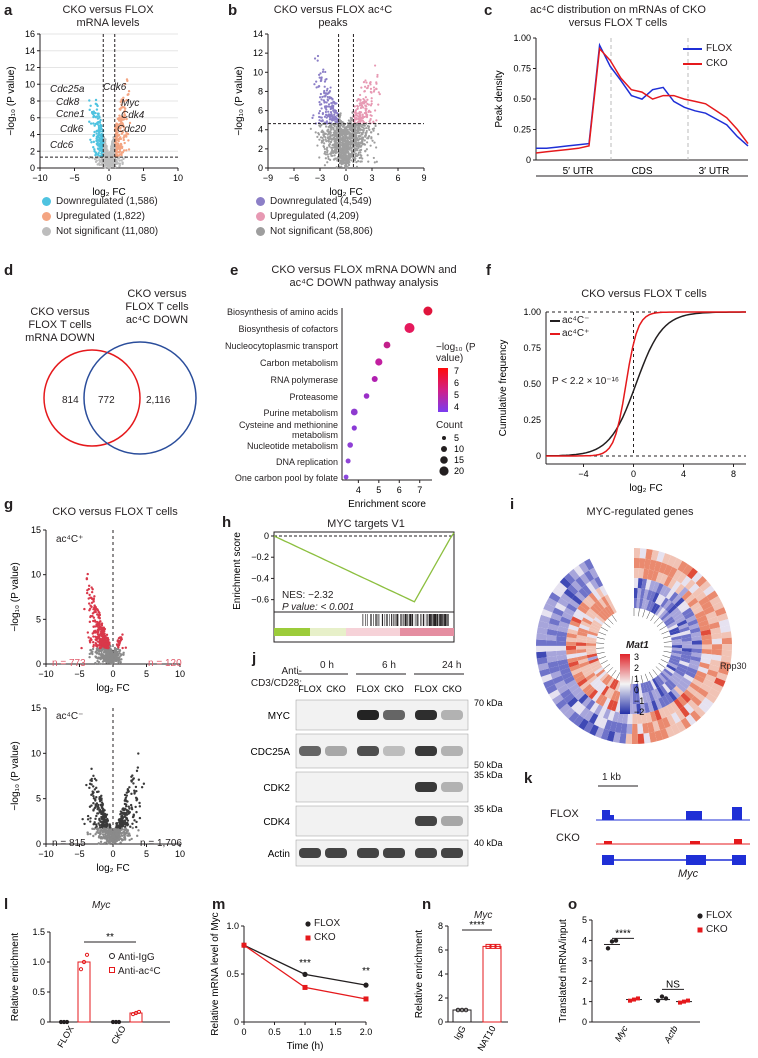  What do you see at coordinates (423, 178) in the screenshot?
I see `x-tick-label: 9` at bounding box center [423, 178].